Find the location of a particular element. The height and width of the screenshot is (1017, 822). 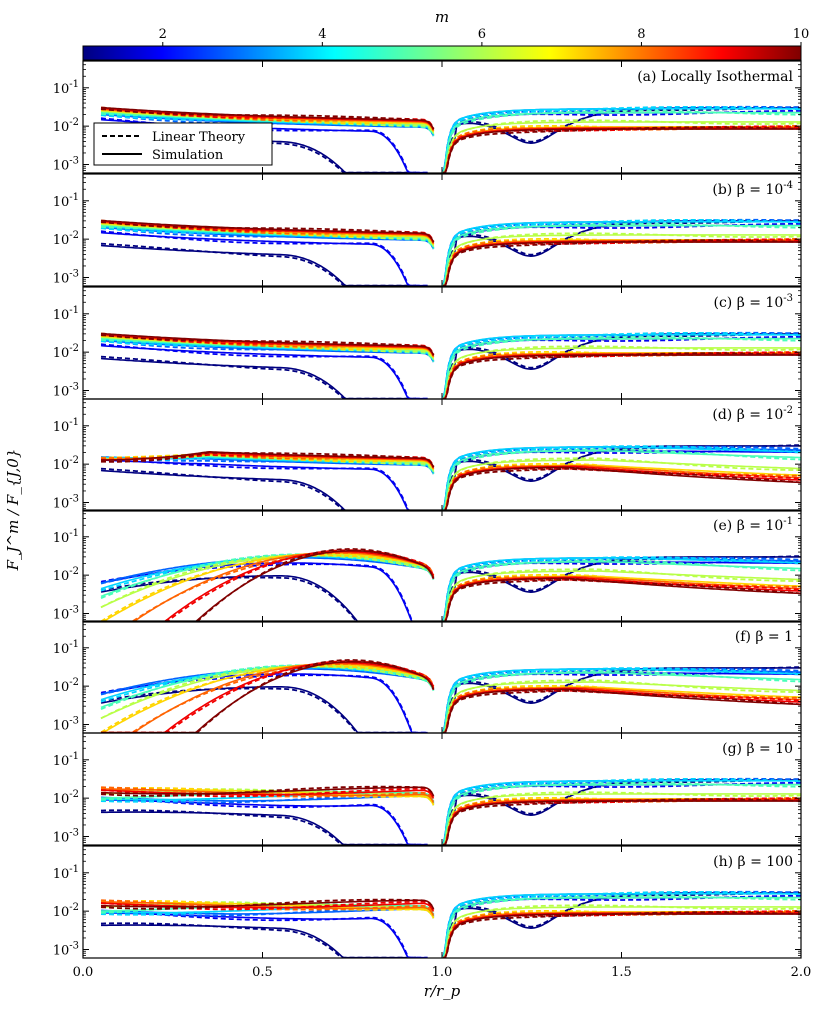

panel-label: (e) β = 10-1 is located at coordinates (753, 525).